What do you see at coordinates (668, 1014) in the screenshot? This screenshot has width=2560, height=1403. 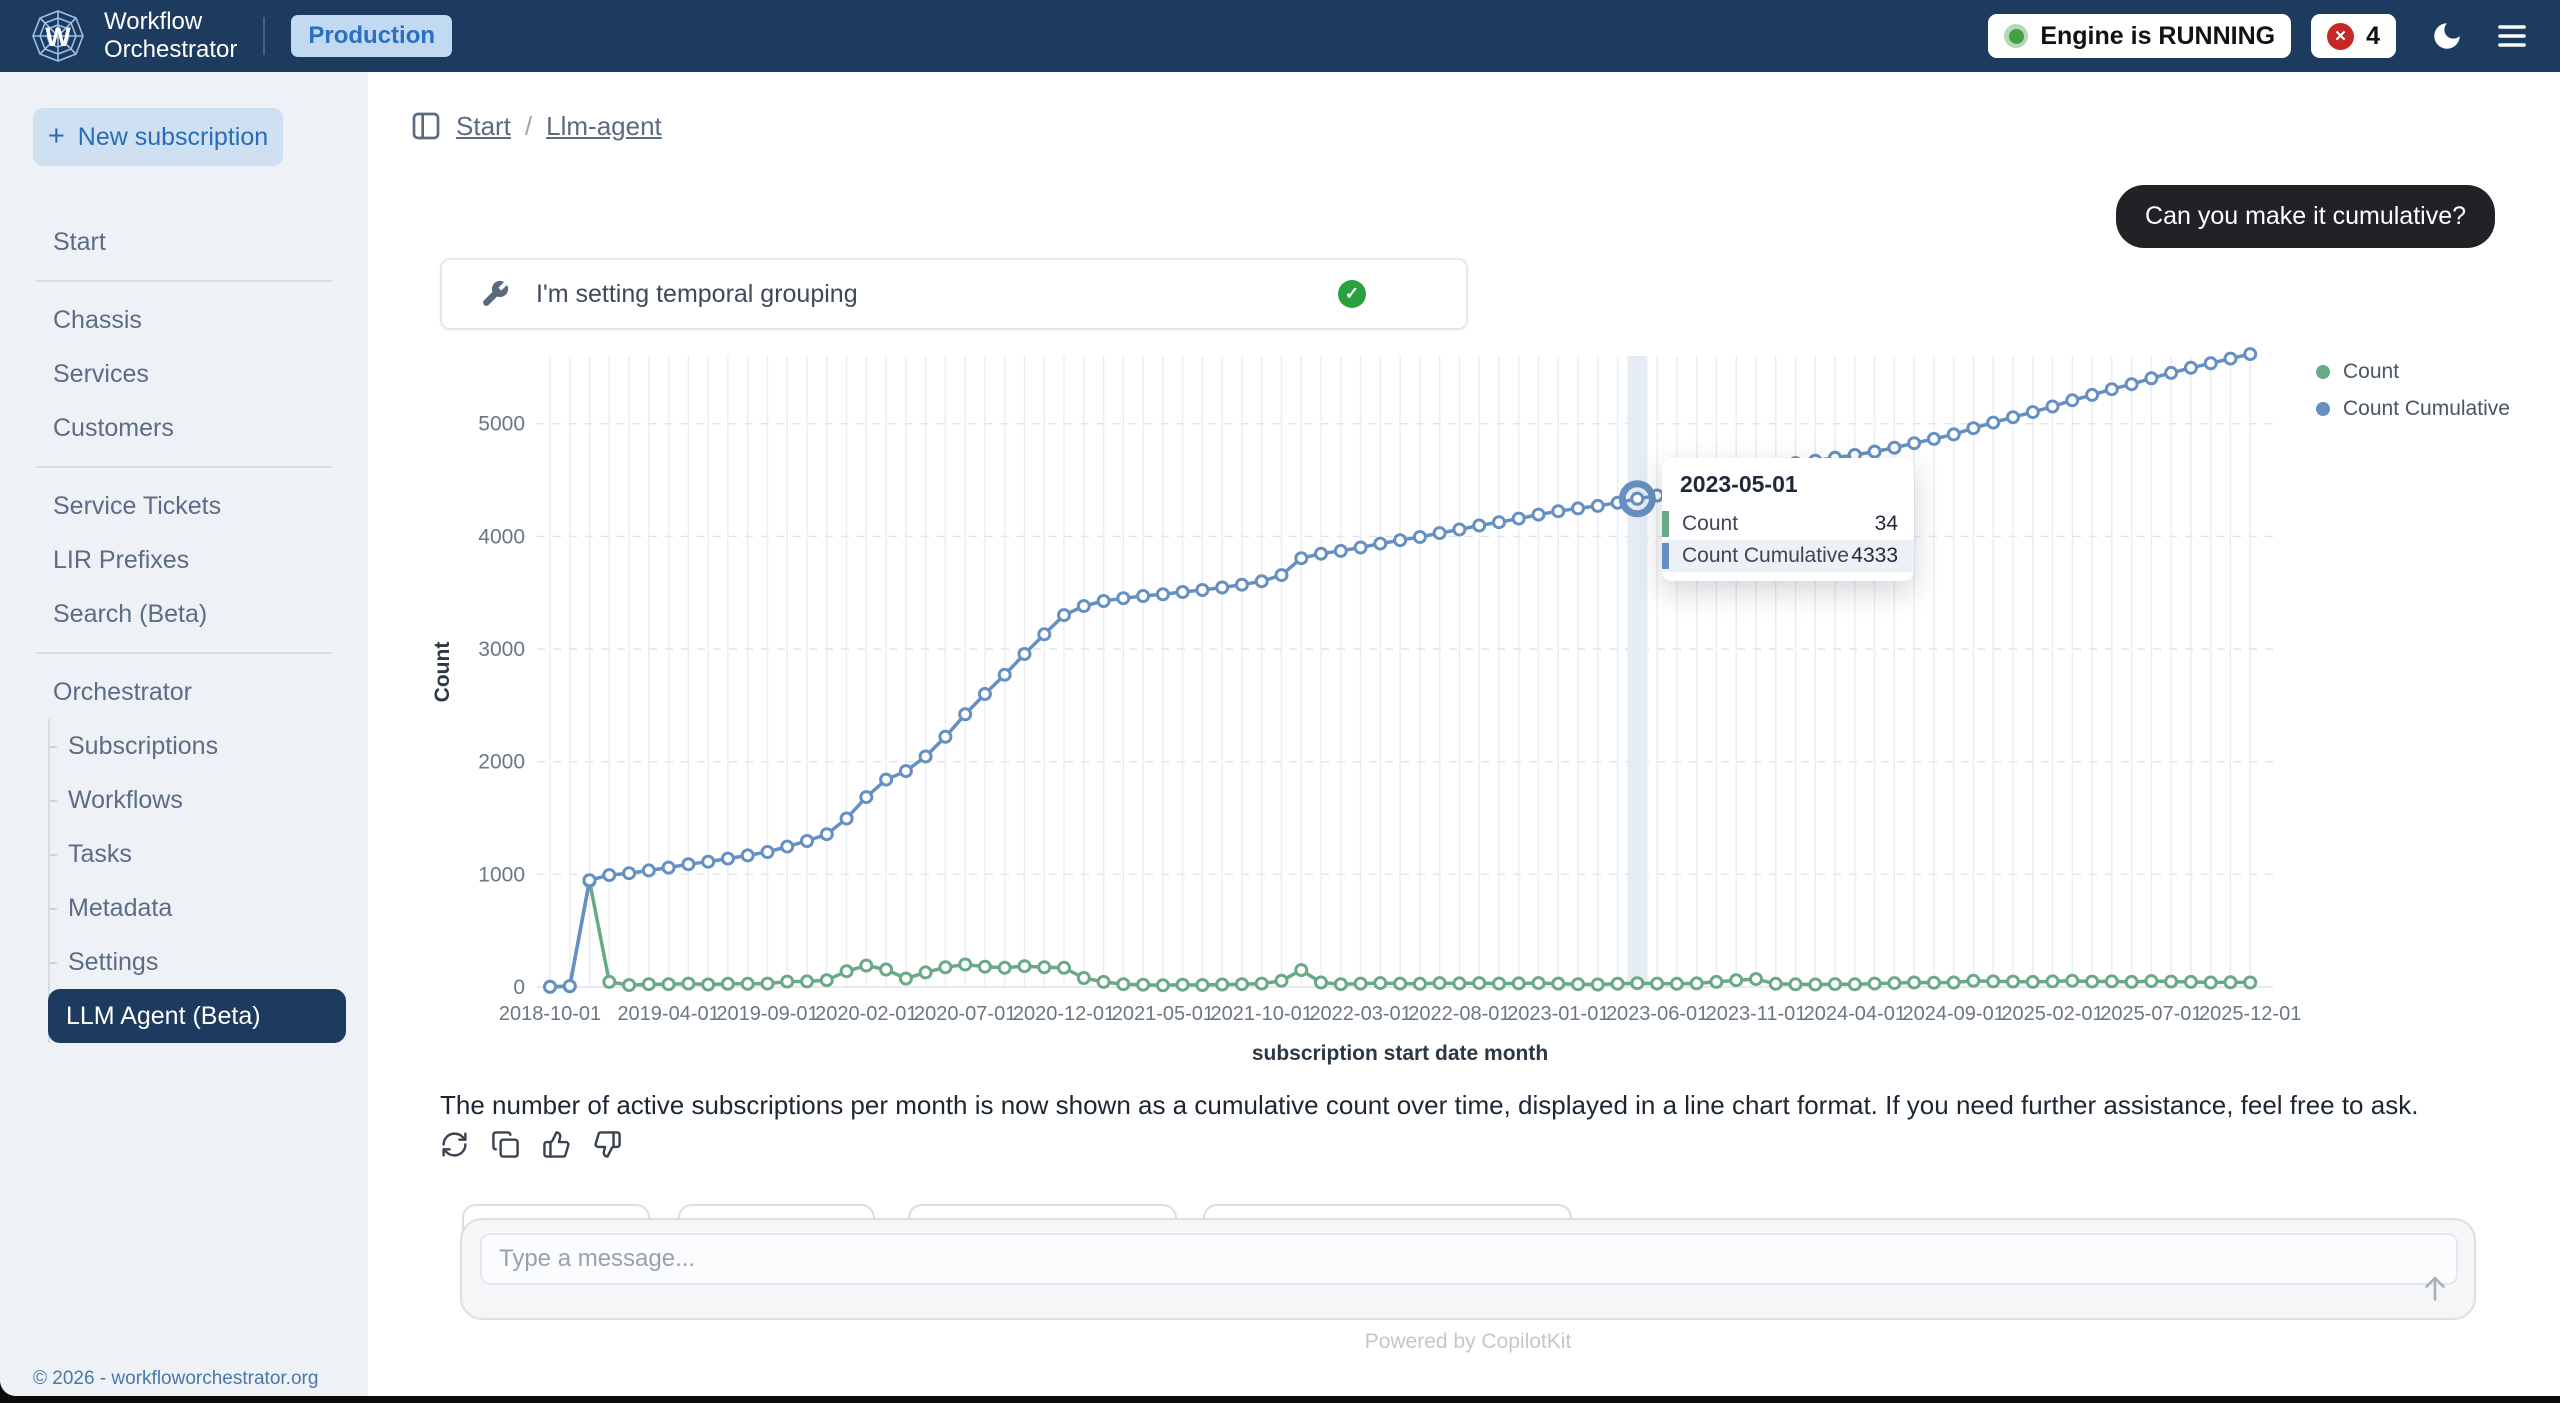 I see `svg-text: 2019-04-01` at bounding box center [668, 1014].